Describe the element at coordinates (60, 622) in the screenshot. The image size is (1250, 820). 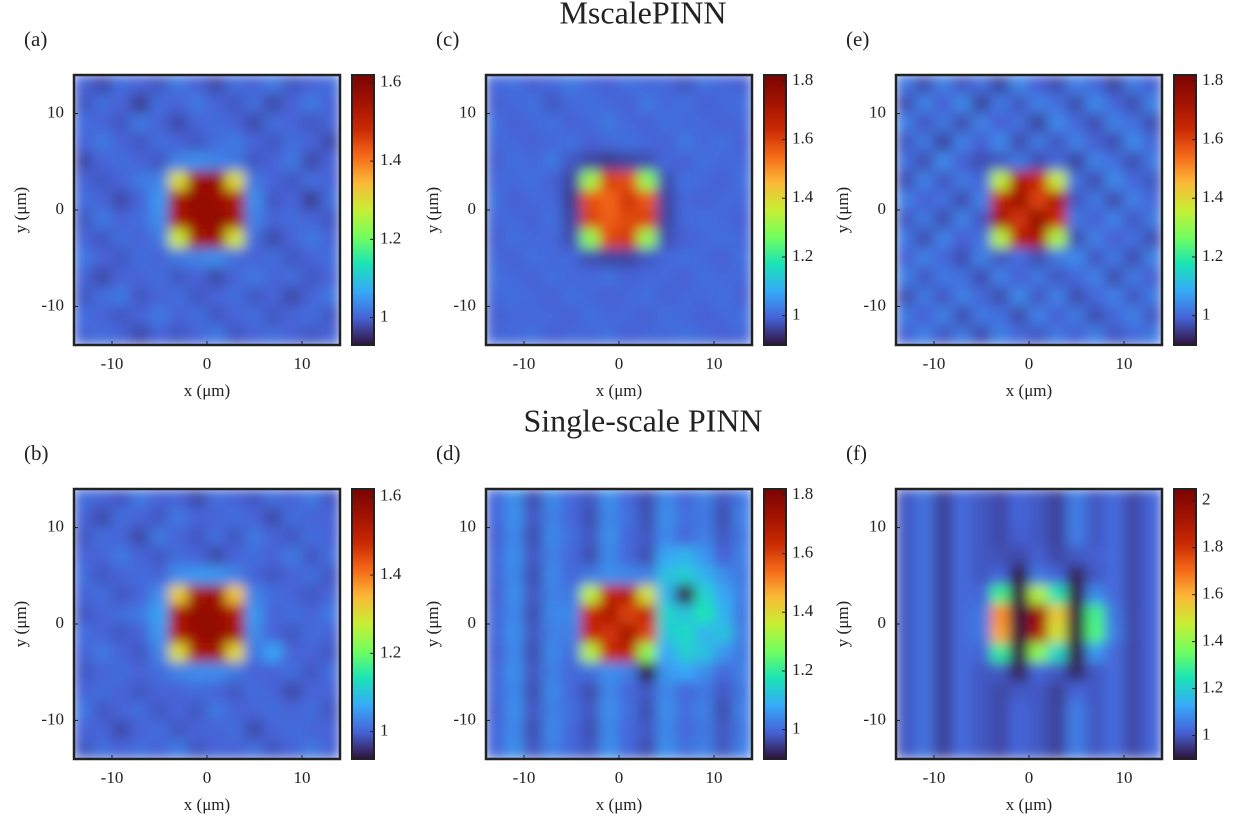
I see `y-tick-label: 0` at that location.